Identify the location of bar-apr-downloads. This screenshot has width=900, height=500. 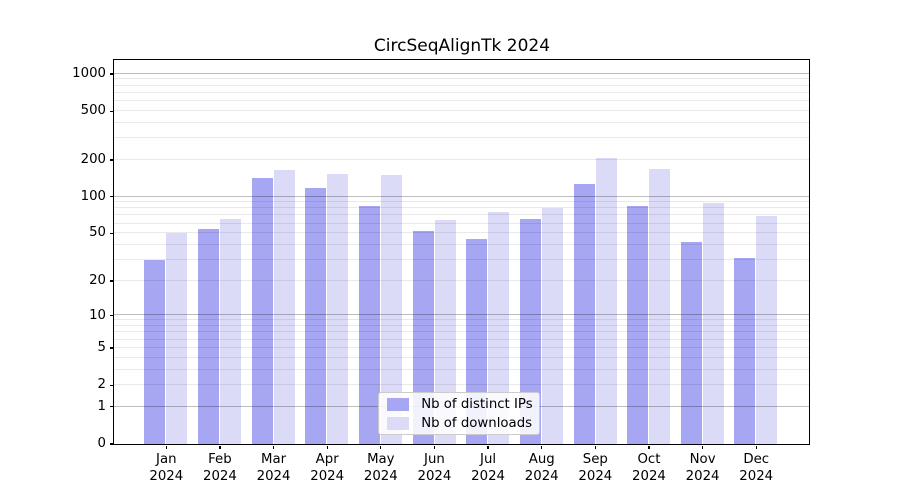
(338, 309).